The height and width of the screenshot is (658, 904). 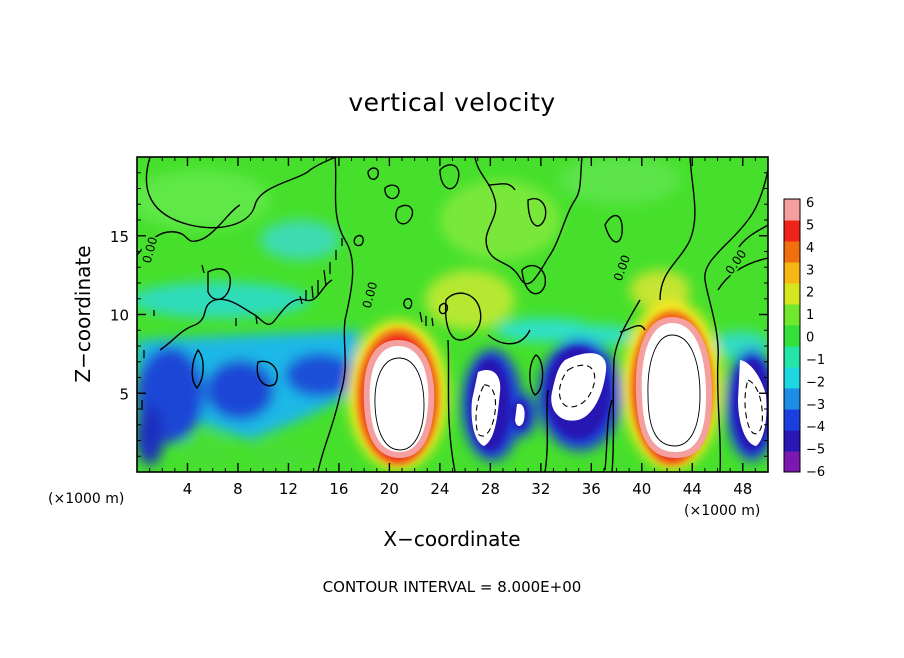 I want to click on contour-label-layer: 0.000.000.00 0.00, so click(x=443, y=272).